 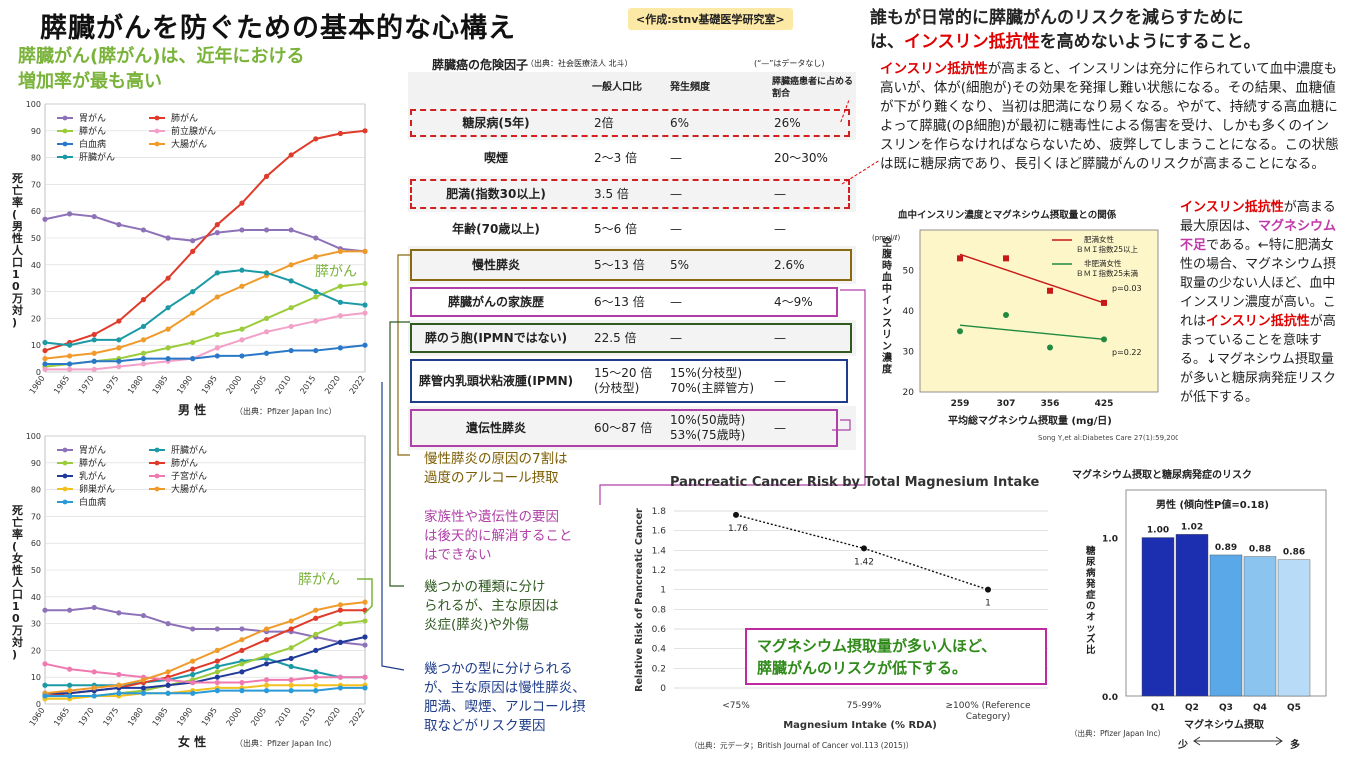 What do you see at coordinates (160, 717) in the screenshot?
I see `x-tick-label: 1985` at bounding box center [160, 717].